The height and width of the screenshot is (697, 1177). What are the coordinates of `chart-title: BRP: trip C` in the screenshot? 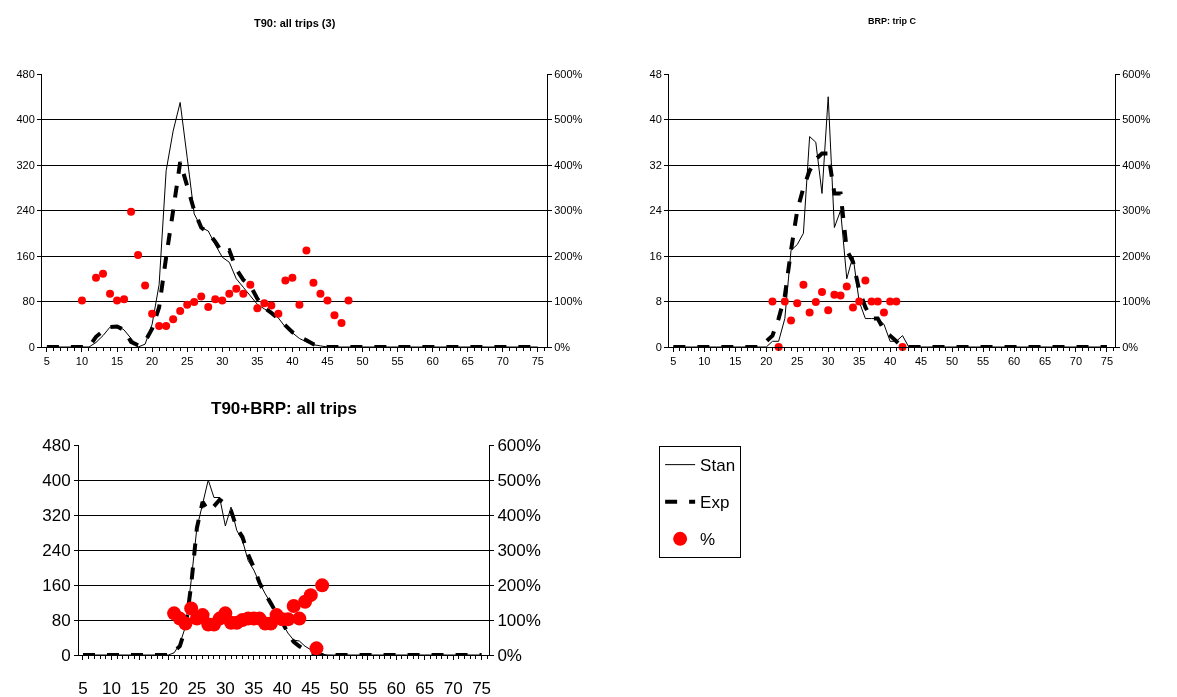 It's located at (892, 21).